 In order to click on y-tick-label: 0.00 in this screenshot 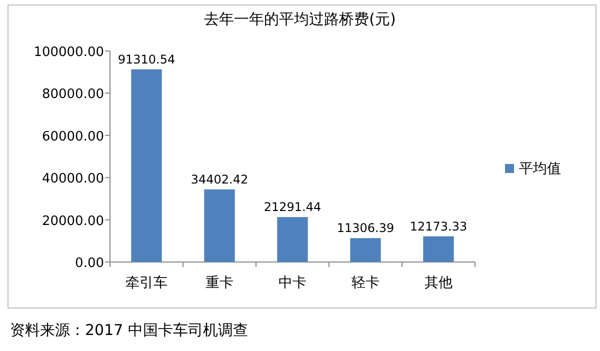, I will do `click(89, 263)`.